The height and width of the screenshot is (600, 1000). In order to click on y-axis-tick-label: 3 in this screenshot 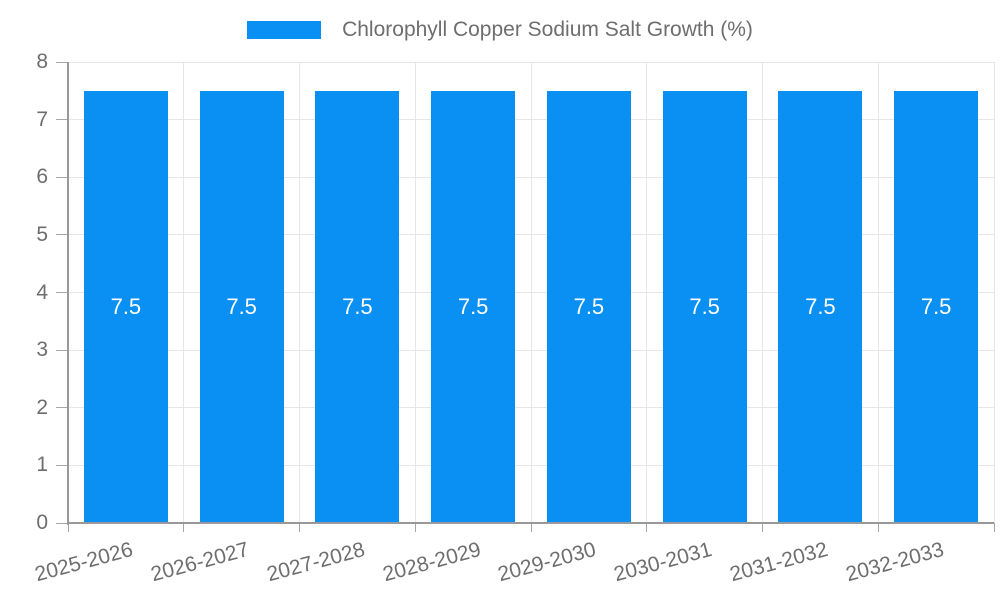, I will do `click(42, 350)`.